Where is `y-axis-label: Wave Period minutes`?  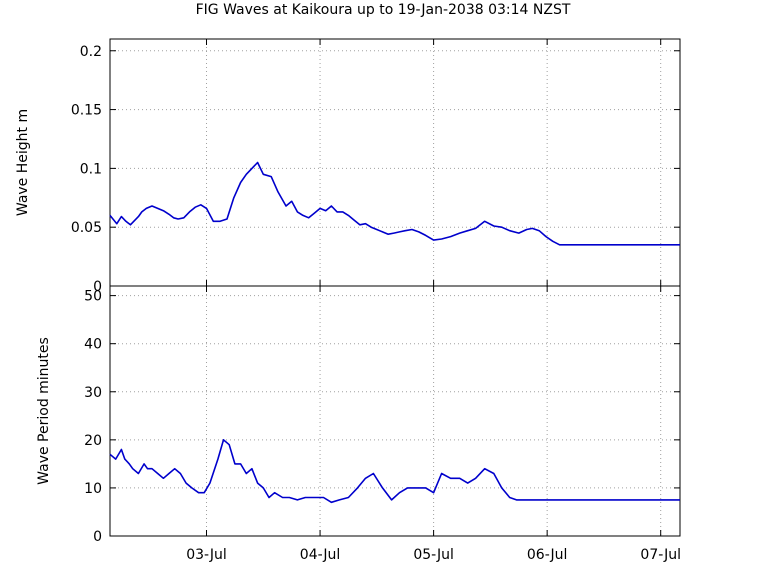 y-axis-label: Wave Period minutes is located at coordinates (44, 411).